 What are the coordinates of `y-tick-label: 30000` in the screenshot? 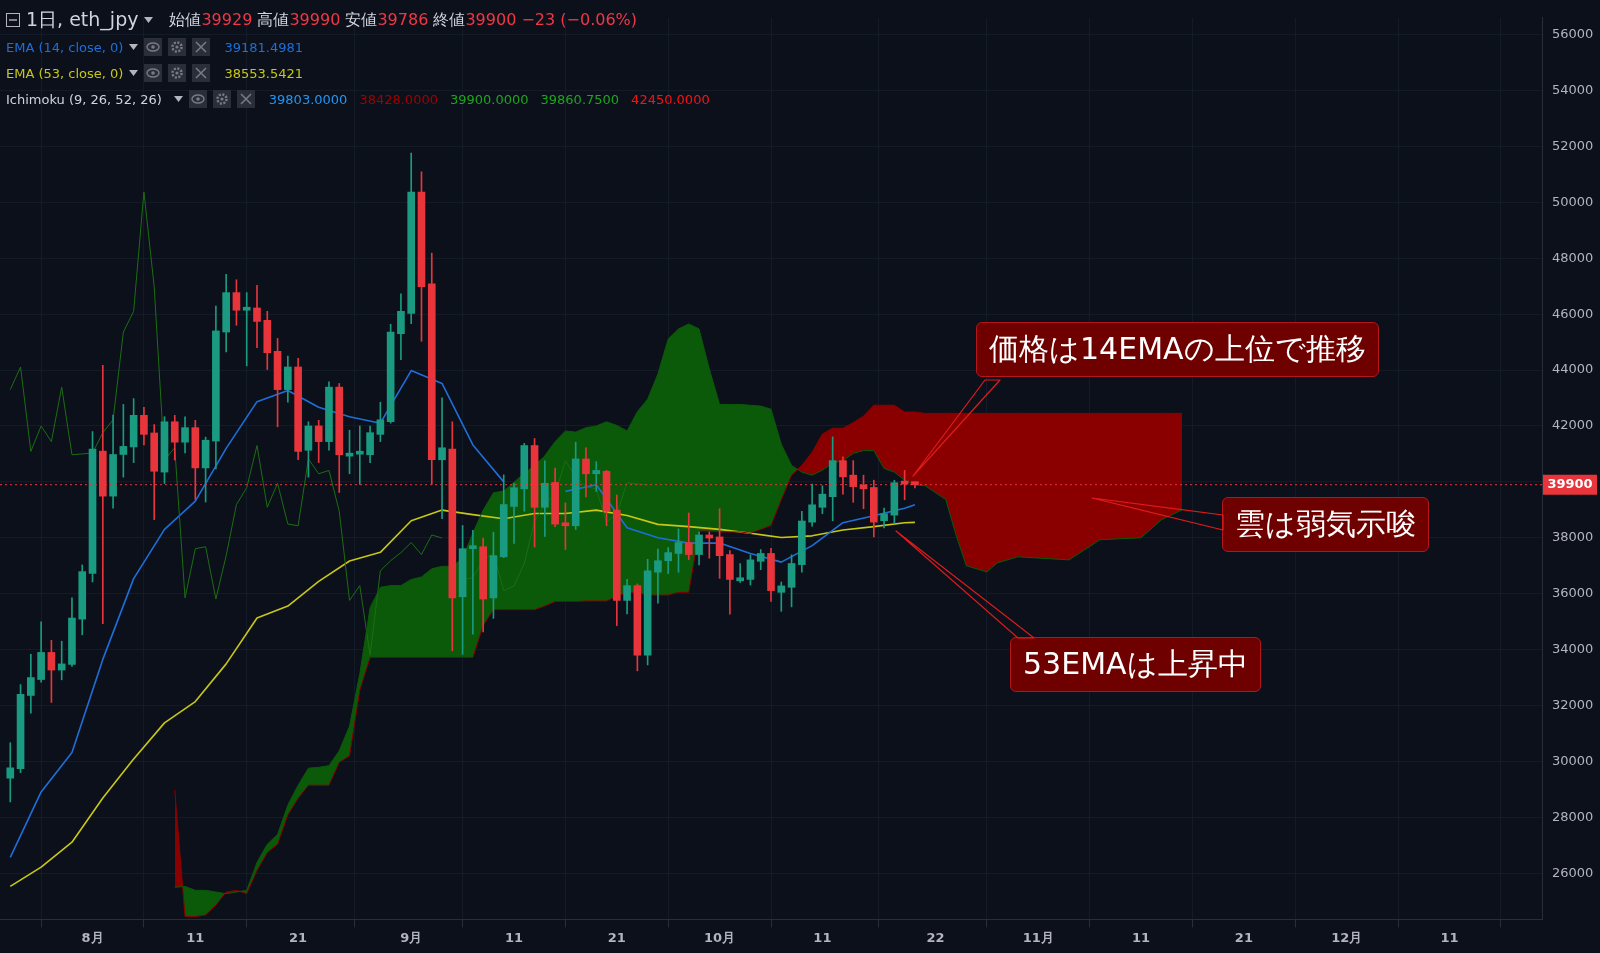 It's located at (1573, 760).